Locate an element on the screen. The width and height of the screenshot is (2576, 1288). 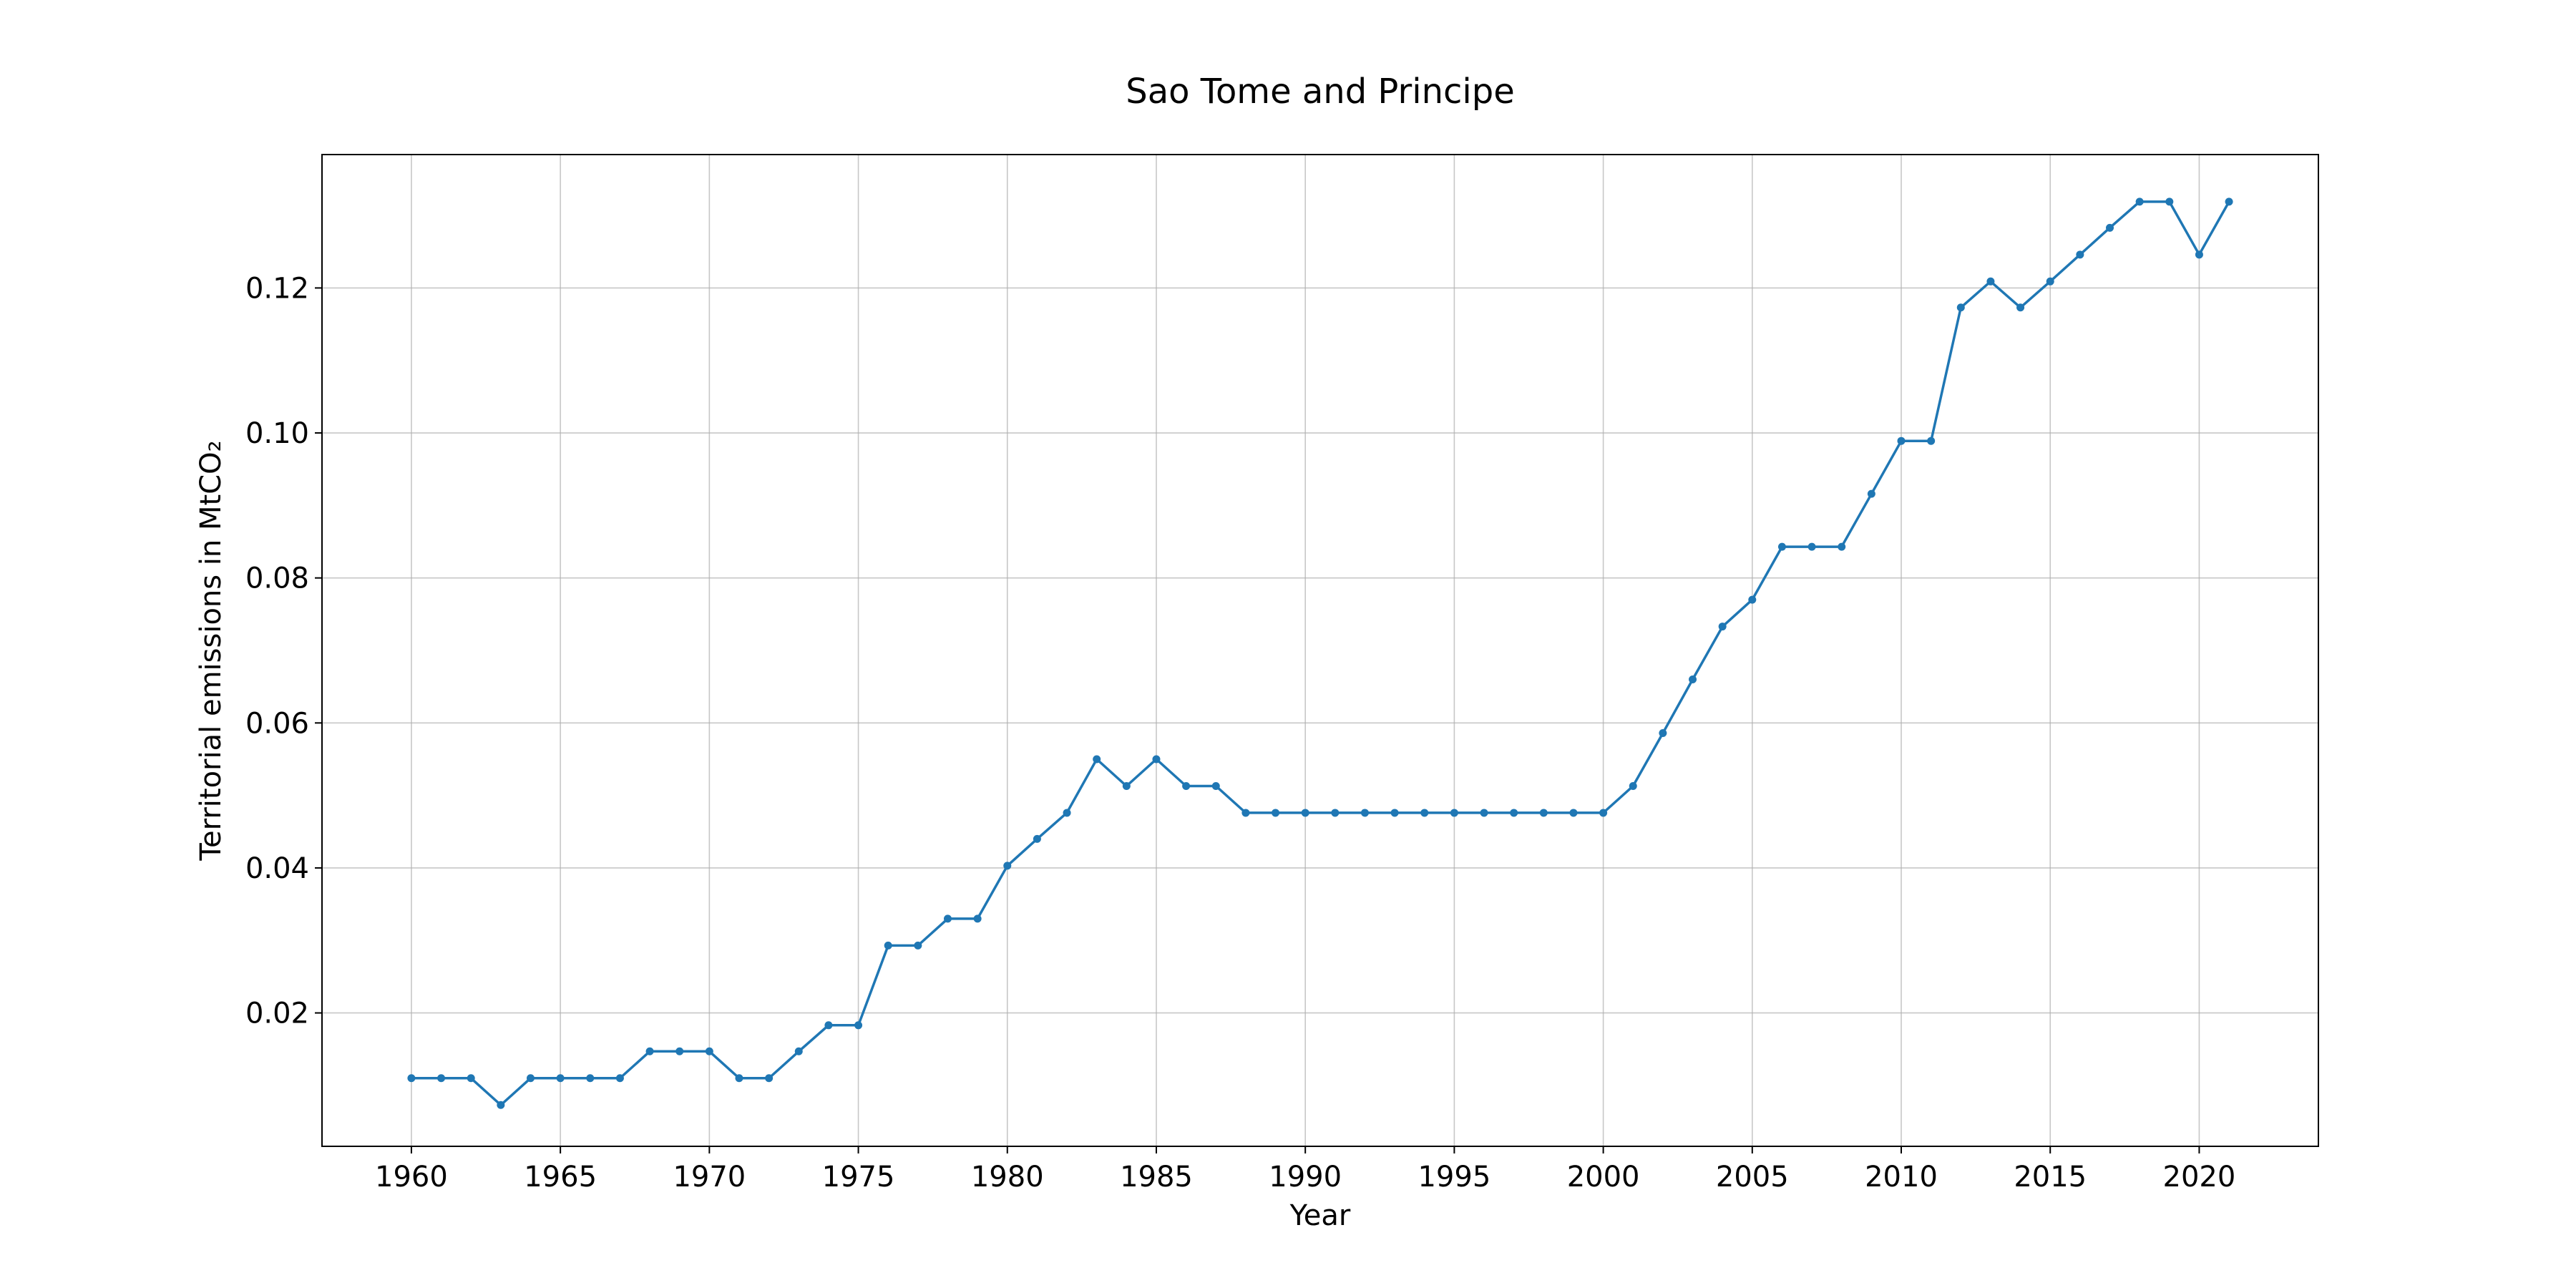
x-tick-label: 1965 is located at coordinates (560, 1177).